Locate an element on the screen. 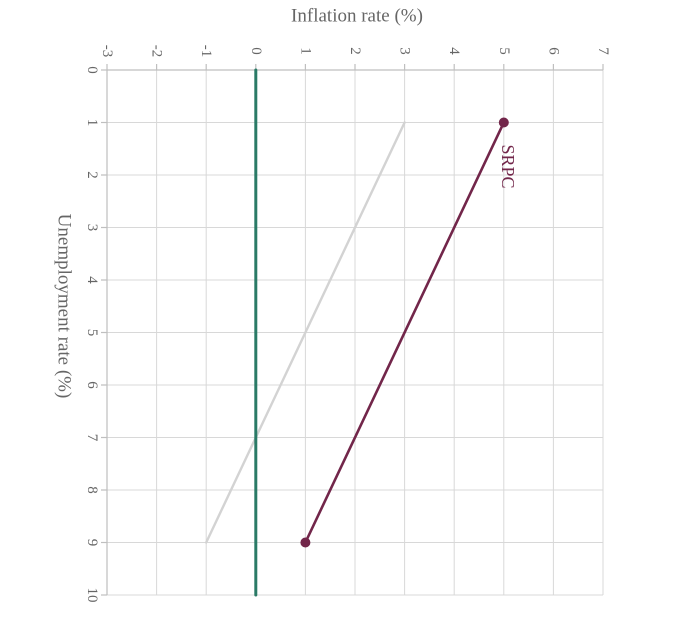 This screenshot has width=684, height=639. x-tick-label: 5 is located at coordinates (92, 333).